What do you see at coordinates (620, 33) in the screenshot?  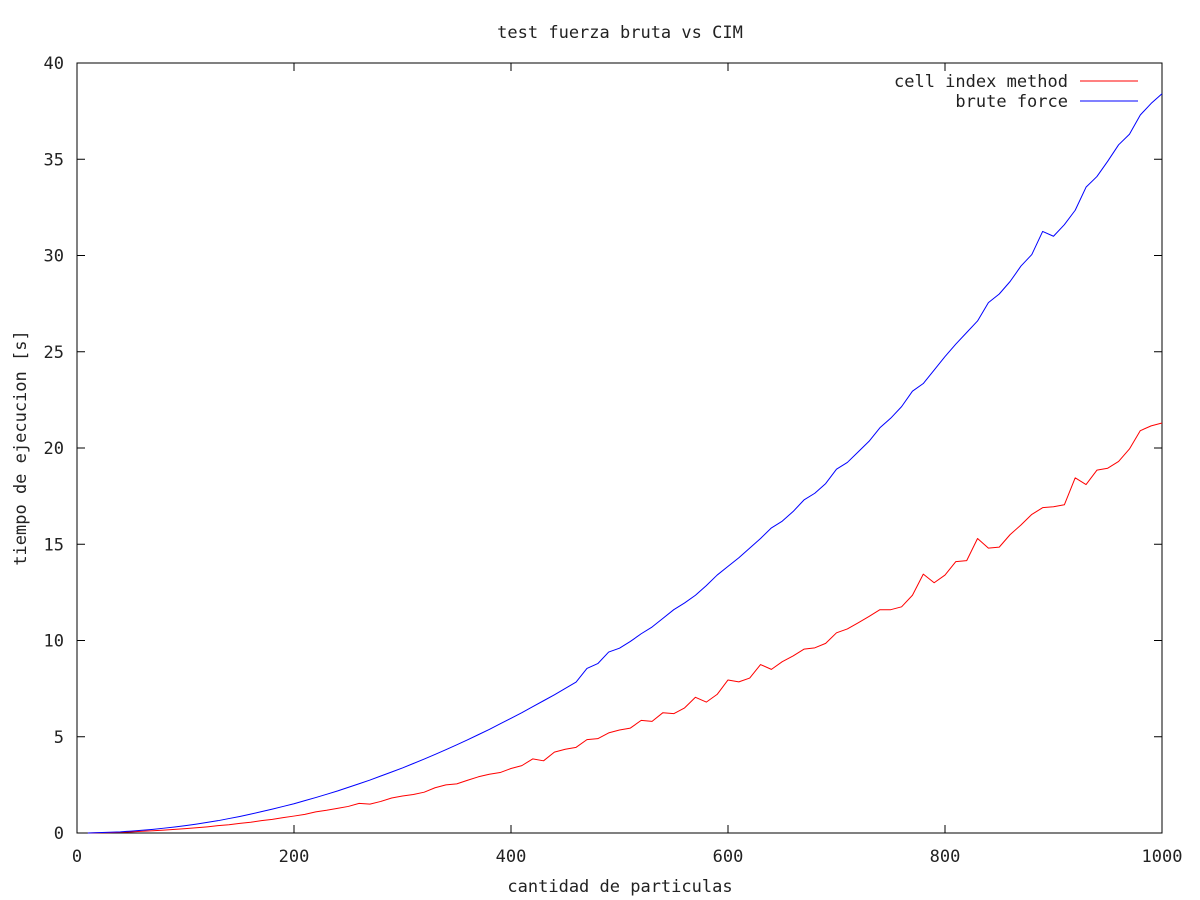 I see `chart-title: test fuerza bruta vs CIM` at bounding box center [620, 33].